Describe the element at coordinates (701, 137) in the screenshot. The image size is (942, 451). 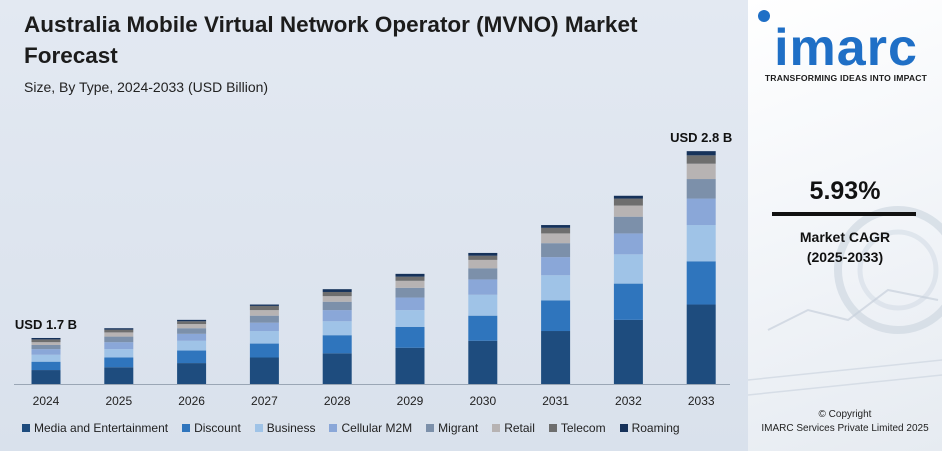
I see `data-label: USD 2.8 B` at that location.